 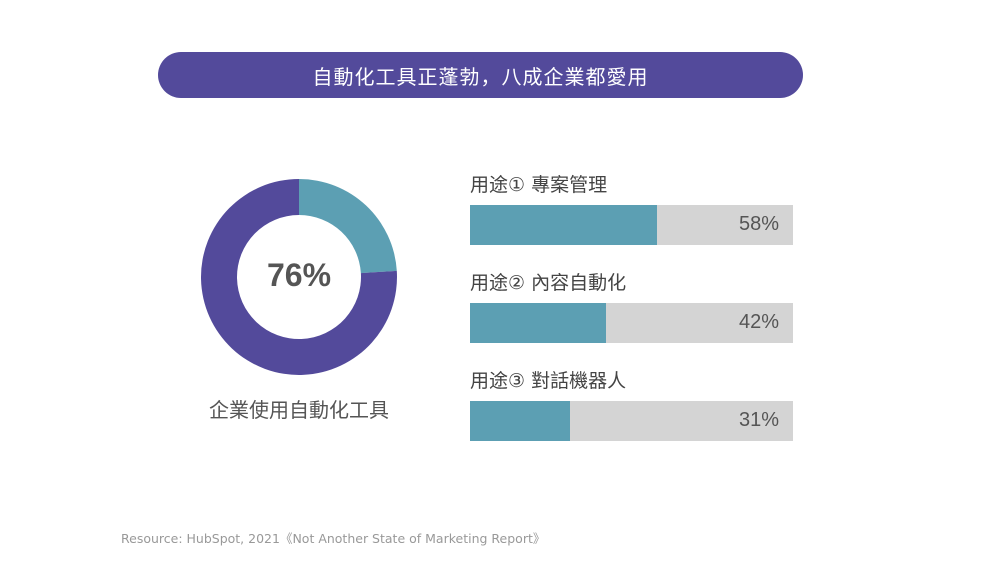 What do you see at coordinates (631, 323) in the screenshot?
I see `bar-track: 42%` at bounding box center [631, 323].